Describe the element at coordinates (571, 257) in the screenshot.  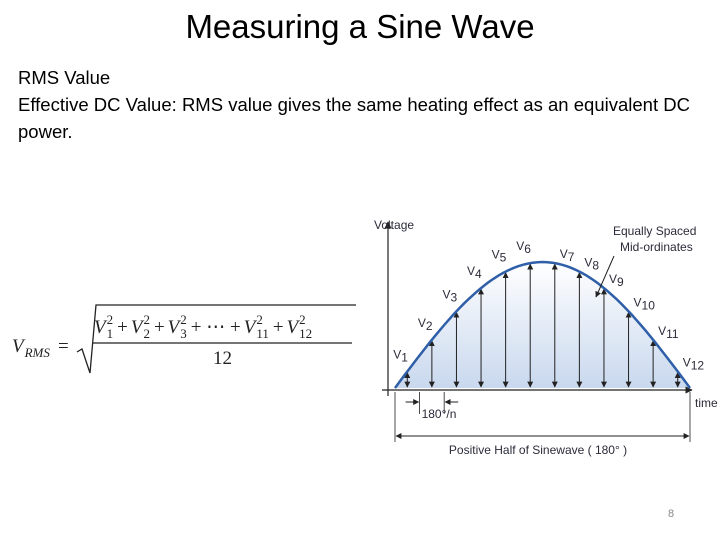
I see `ordinate-label-sub: 7` at that location.